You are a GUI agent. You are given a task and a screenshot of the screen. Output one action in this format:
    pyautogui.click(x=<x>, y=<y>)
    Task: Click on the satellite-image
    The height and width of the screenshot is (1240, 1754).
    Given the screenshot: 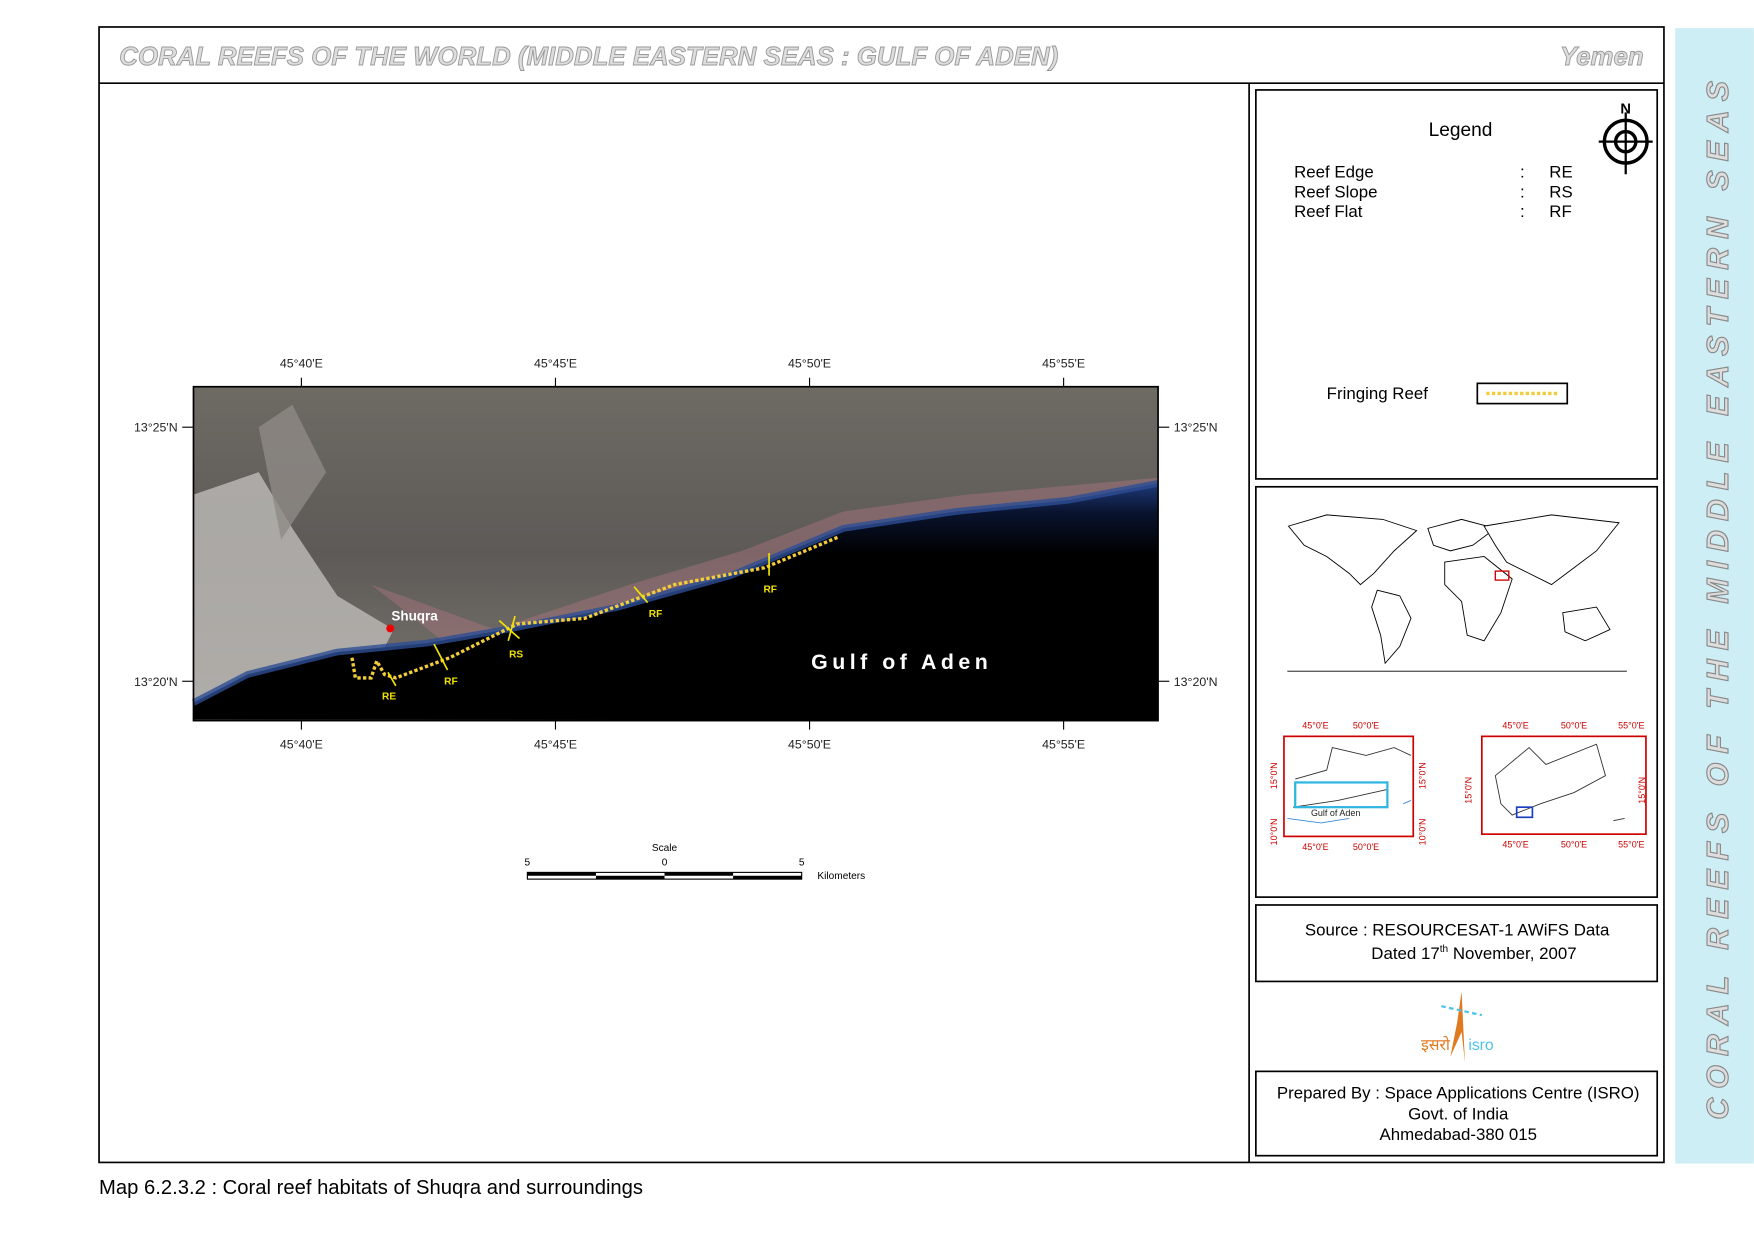 What is the action you would take?
    pyautogui.click(x=675, y=553)
    